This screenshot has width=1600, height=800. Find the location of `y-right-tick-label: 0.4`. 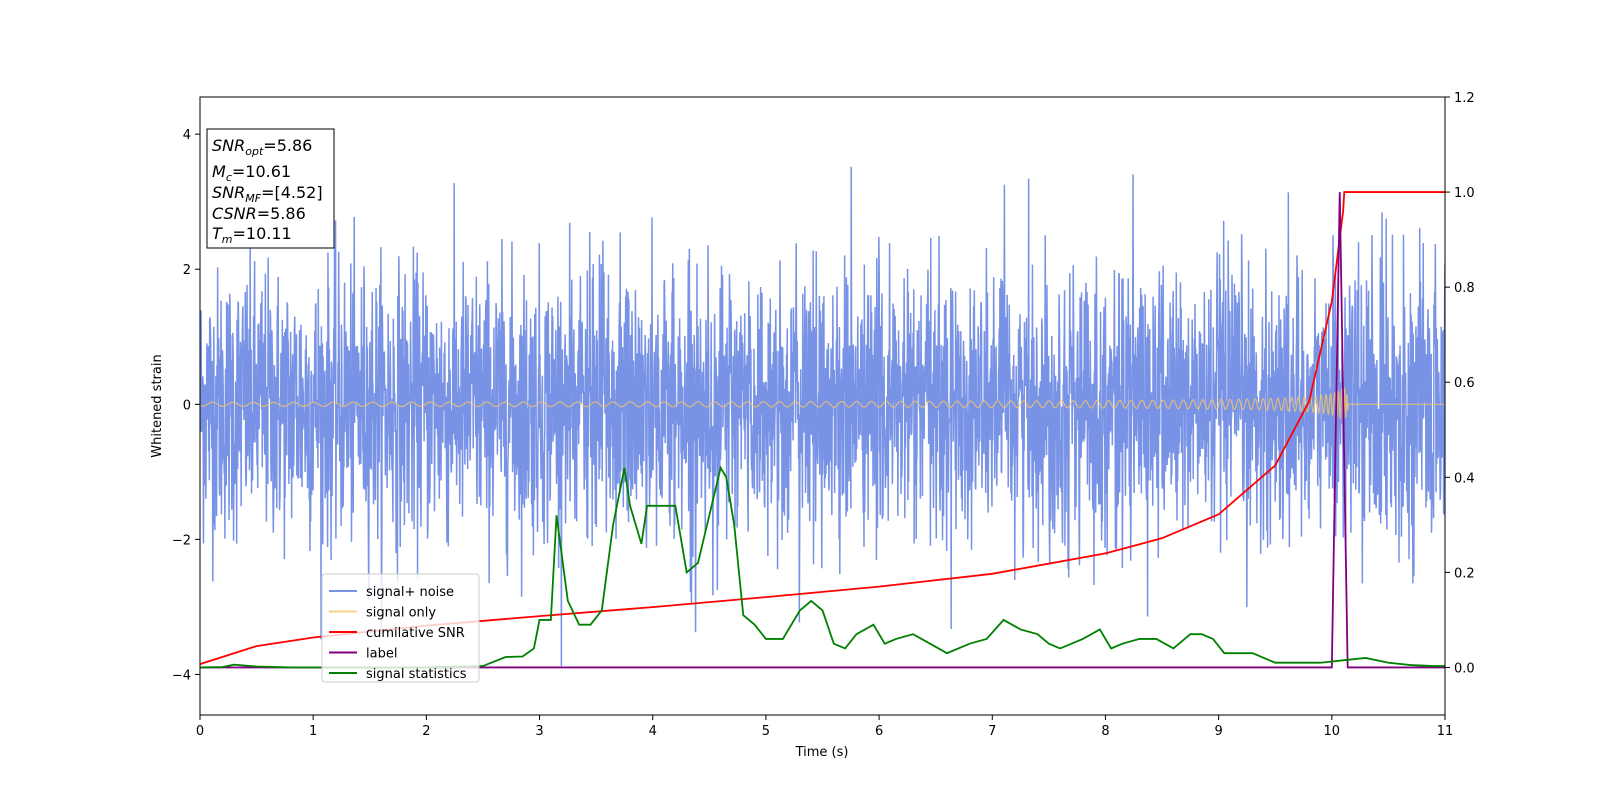

y-right-tick-label: 0.4 is located at coordinates (1464, 478).